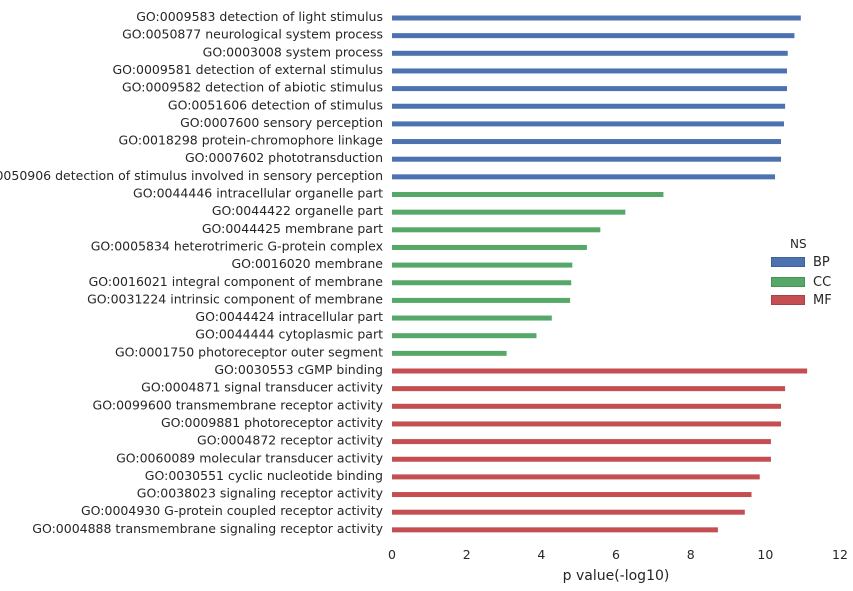 The width and height of the screenshot is (853, 591). Describe the element at coordinates (259, 16) in the screenshot. I see `y-tick-label: GO:0009583 detection of light stimulus` at that location.